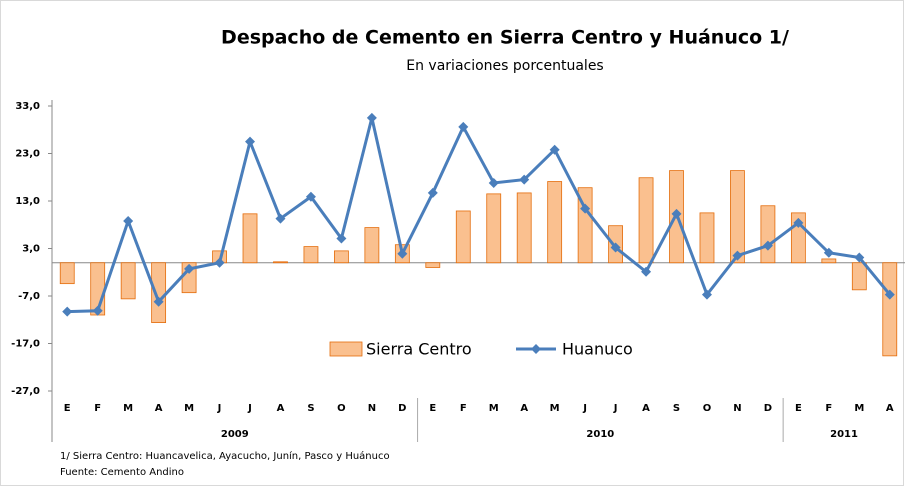 The image size is (905, 487). I want to click on footnote: Fuente: Cemento Andino, so click(122, 472).